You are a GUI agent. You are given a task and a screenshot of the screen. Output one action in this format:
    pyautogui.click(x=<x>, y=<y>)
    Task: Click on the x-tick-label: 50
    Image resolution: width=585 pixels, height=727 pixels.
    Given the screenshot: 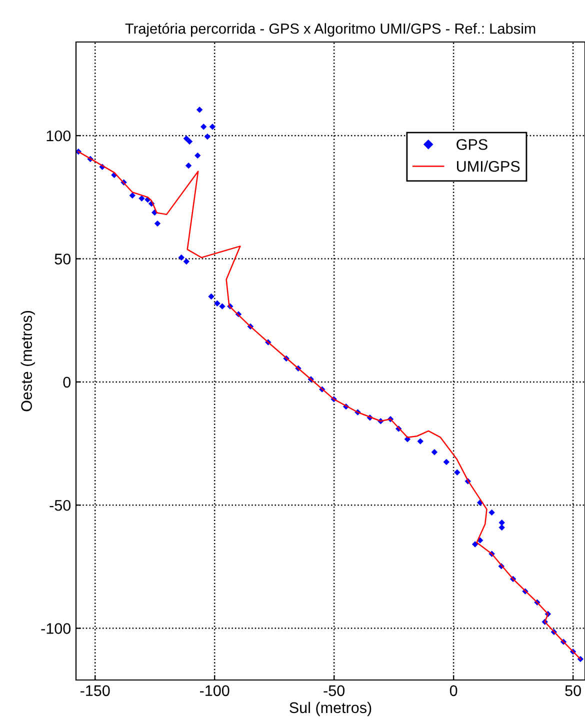 What is the action you would take?
    pyautogui.click(x=573, y=690)
    